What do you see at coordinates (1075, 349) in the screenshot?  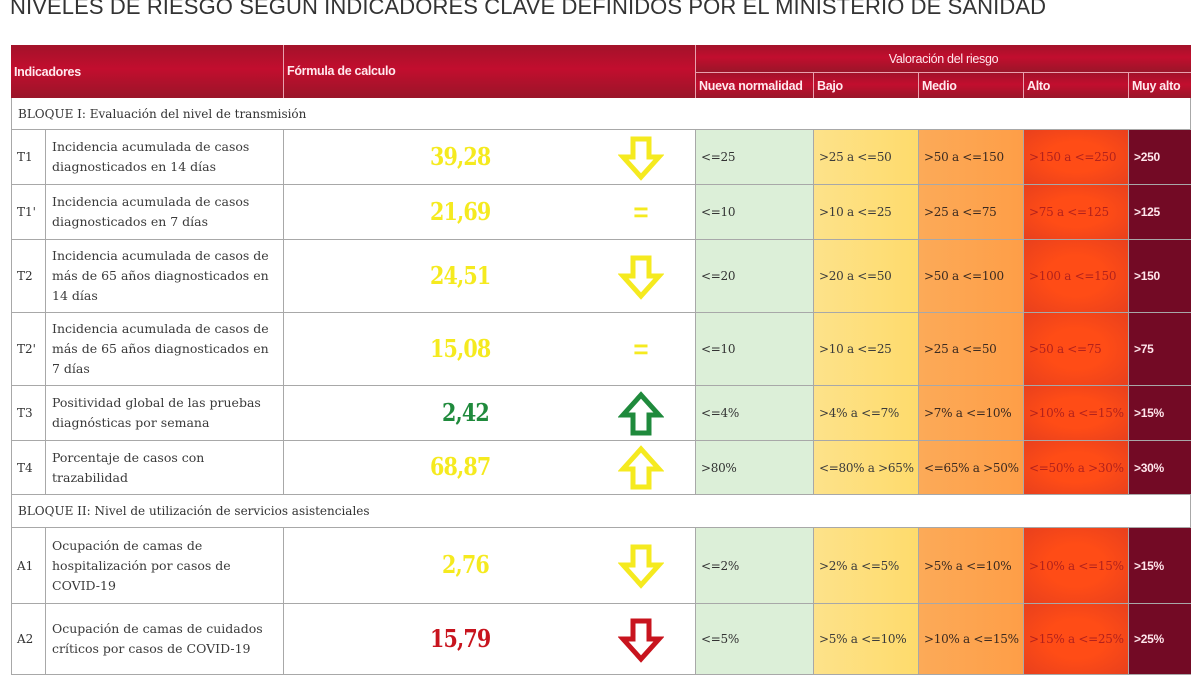 I see `level-alto: >50 a <=75` at bounding box center [1075, 349].